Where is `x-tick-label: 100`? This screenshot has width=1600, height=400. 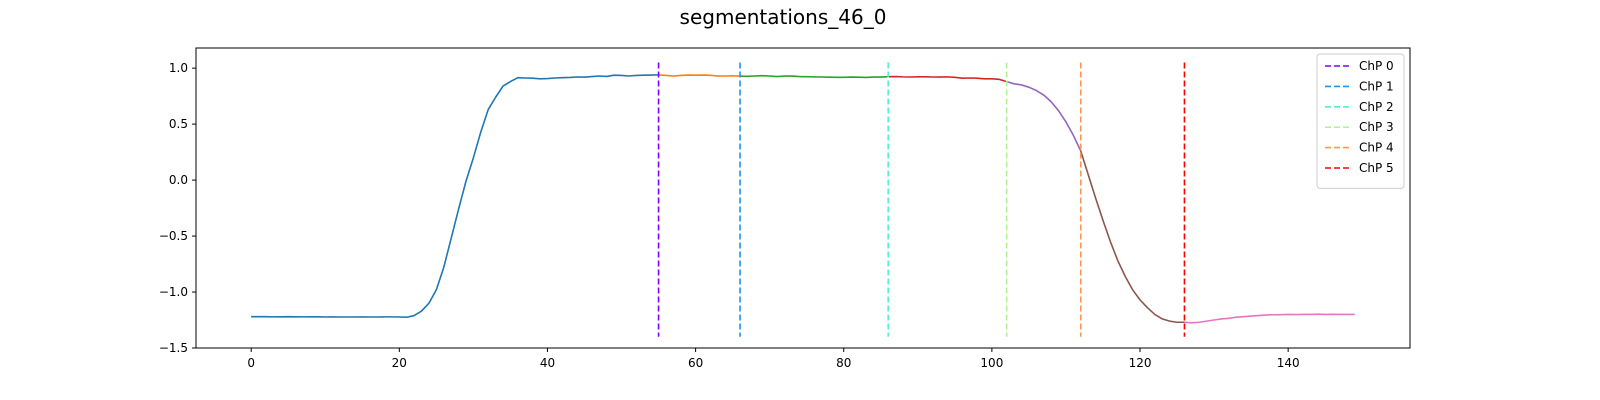
x-tick-label: 100 is located at coordinates (991, 363).